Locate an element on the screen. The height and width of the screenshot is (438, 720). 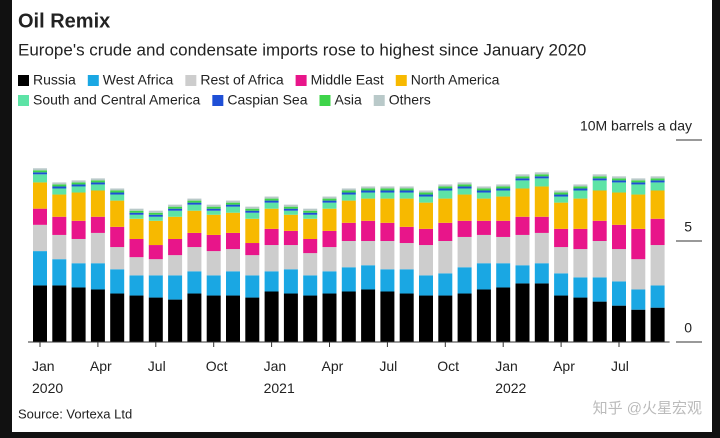
x-tick-label: Jan 2021 is located at coordinates (279, 377).